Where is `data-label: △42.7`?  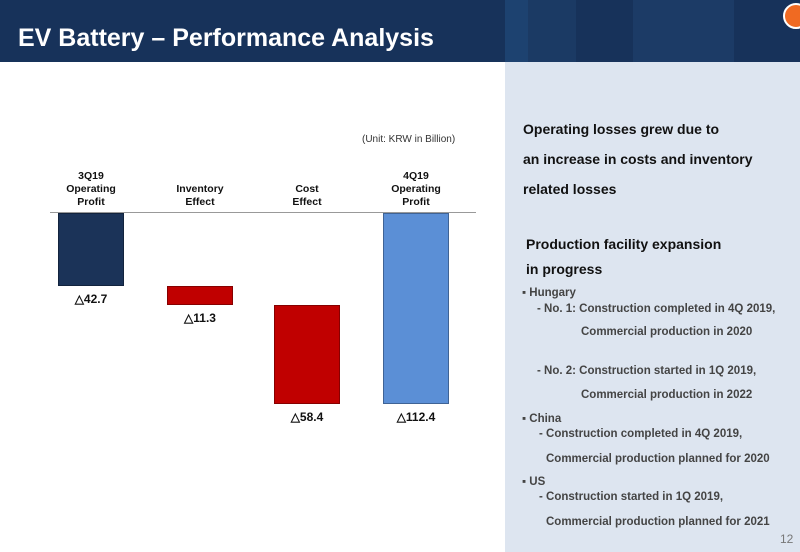
data-label: △42.7 is located at coordinates (91, 298).